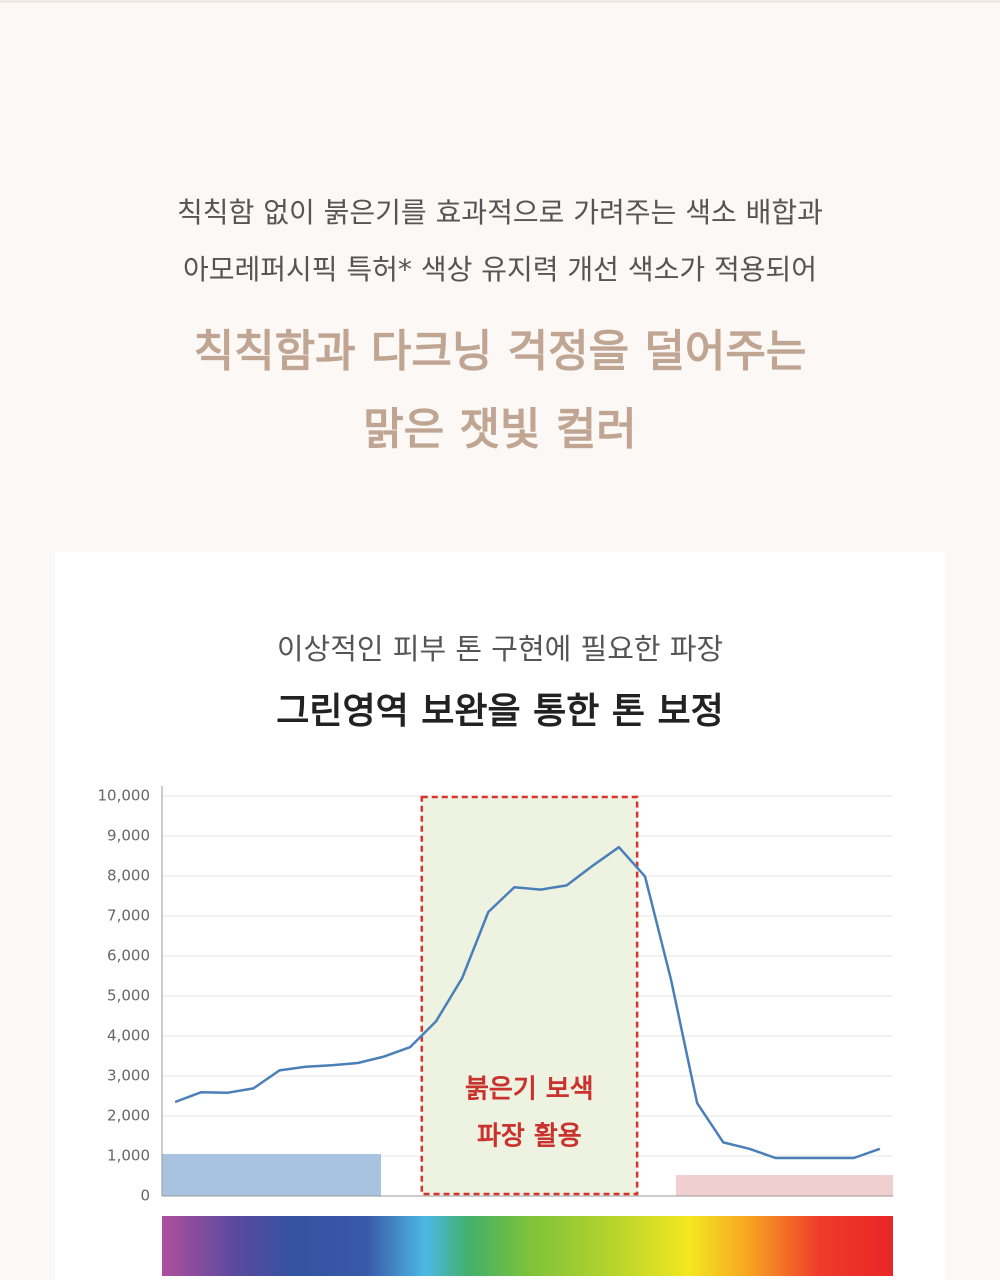 Image resolution: width=1000 pixels, height=1280 pixels. What do you see at coordinates (128, 1116) in the screenshot?
I see `y-tick-label: 2,000` at bounding box center [128, 1116].